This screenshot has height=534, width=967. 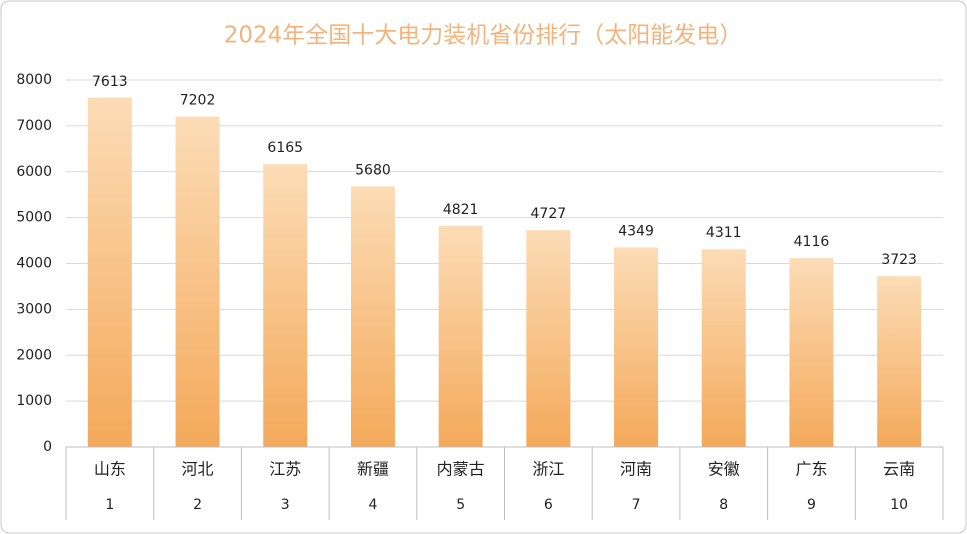 I want to click on rank-label: 2, so click(x=197, y=505).